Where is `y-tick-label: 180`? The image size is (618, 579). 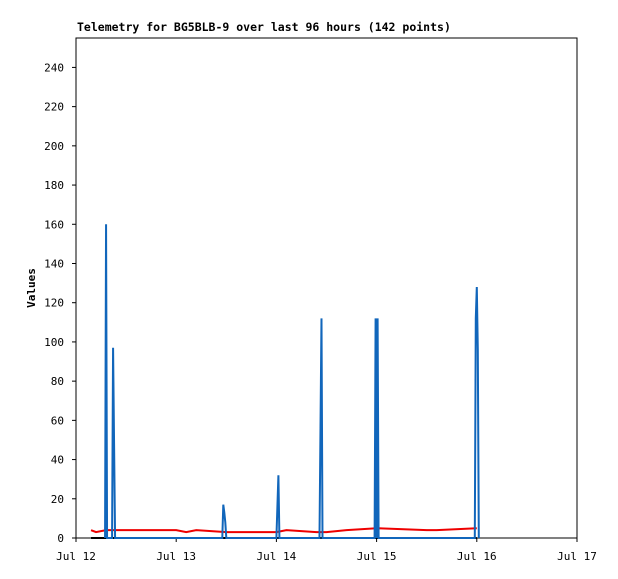
y-tick-label: 180 is located at coordinates (54, 185).